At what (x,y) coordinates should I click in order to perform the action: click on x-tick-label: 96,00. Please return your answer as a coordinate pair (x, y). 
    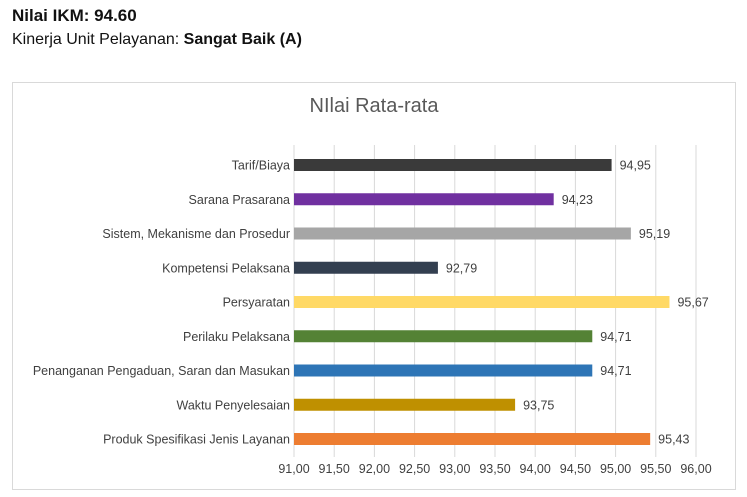
    Looking at the image, I should click on (695, 469).